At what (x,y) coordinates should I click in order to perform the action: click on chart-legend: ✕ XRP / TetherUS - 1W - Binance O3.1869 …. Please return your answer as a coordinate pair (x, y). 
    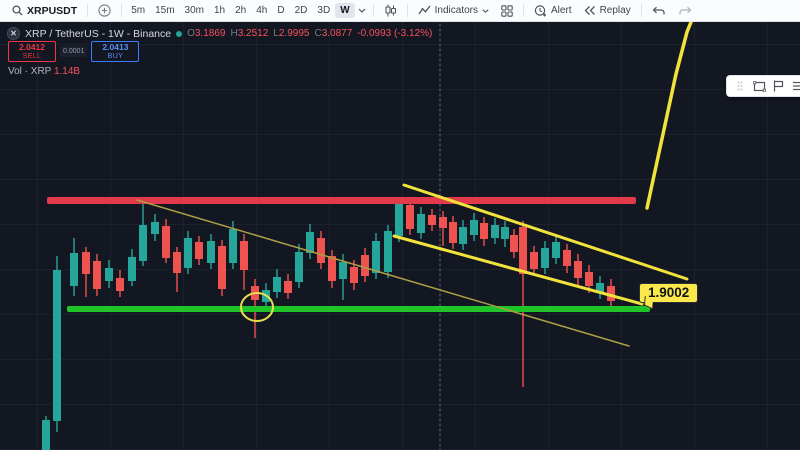
    Looking at the image, I should click on (219, 33).